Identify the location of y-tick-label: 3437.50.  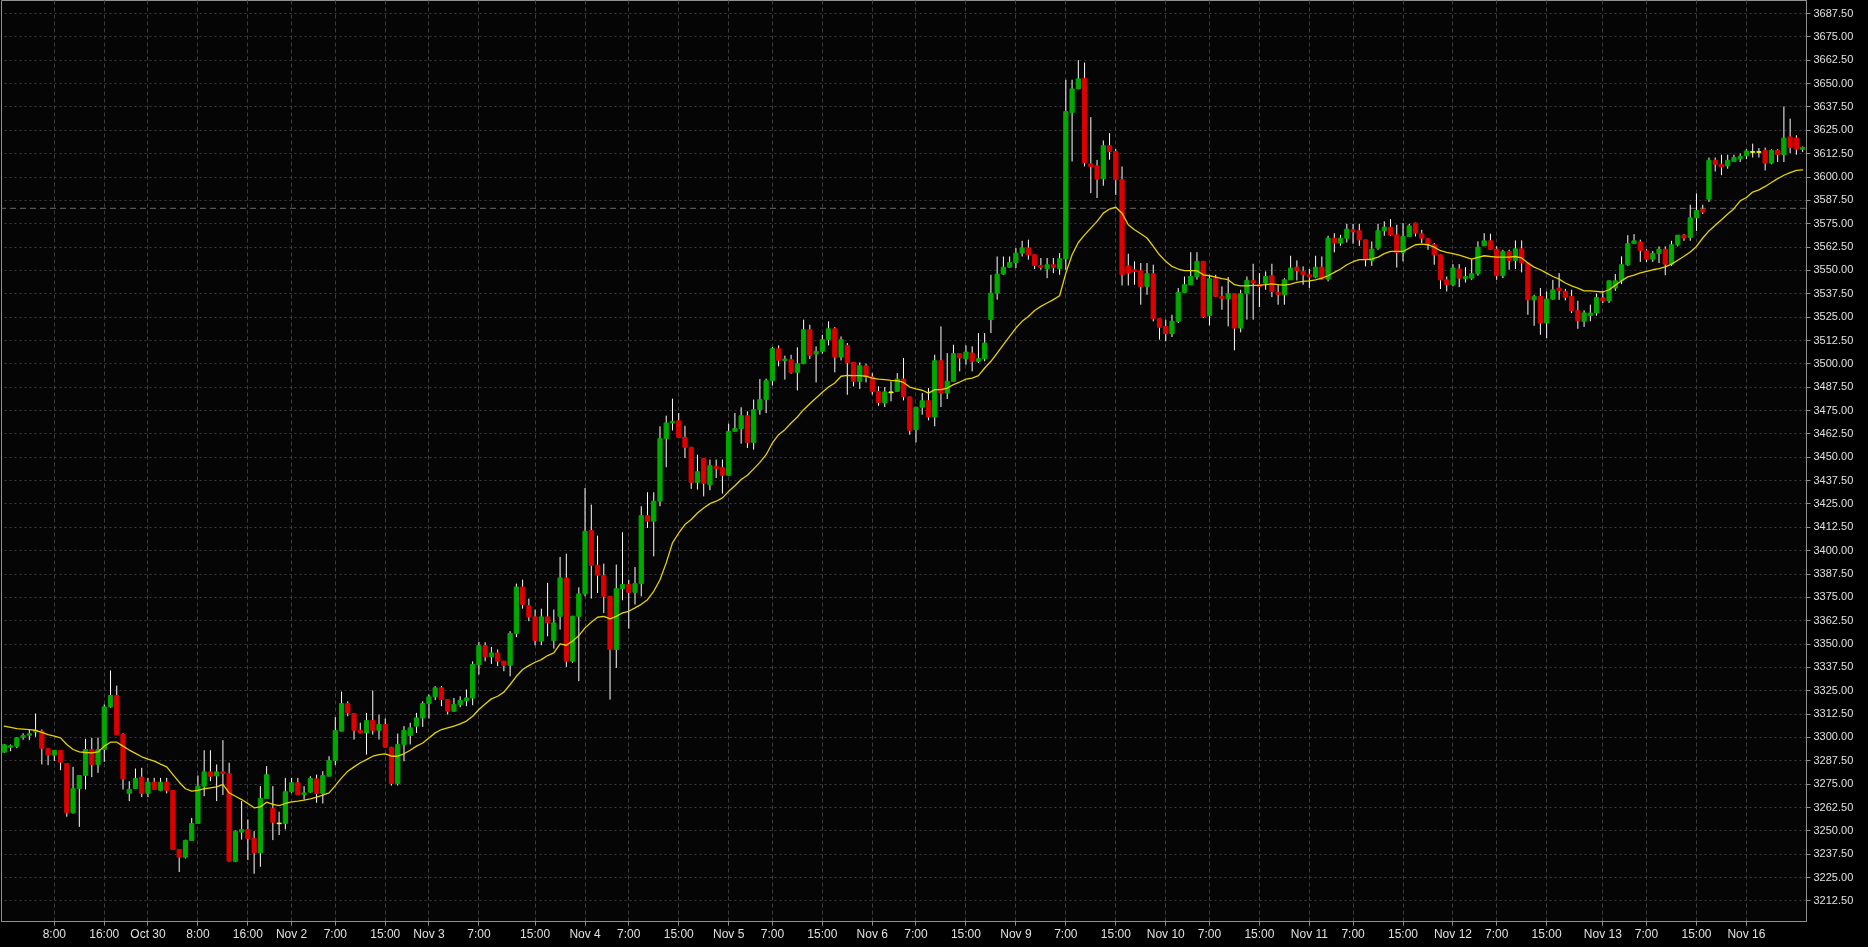
(1833, 479).